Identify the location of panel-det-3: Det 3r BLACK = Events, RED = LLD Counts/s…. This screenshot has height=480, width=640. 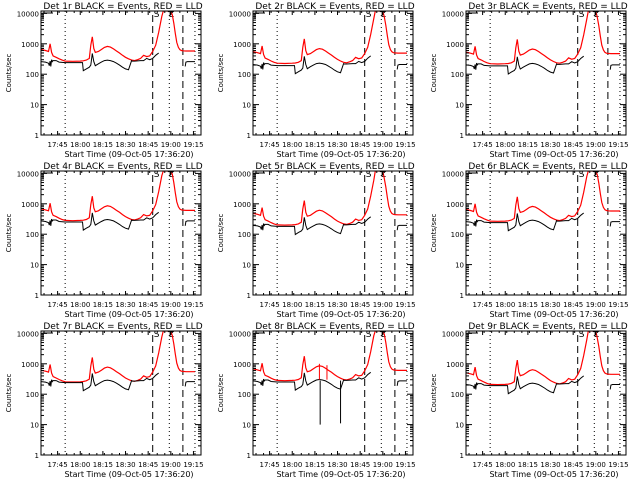
(529, 80).